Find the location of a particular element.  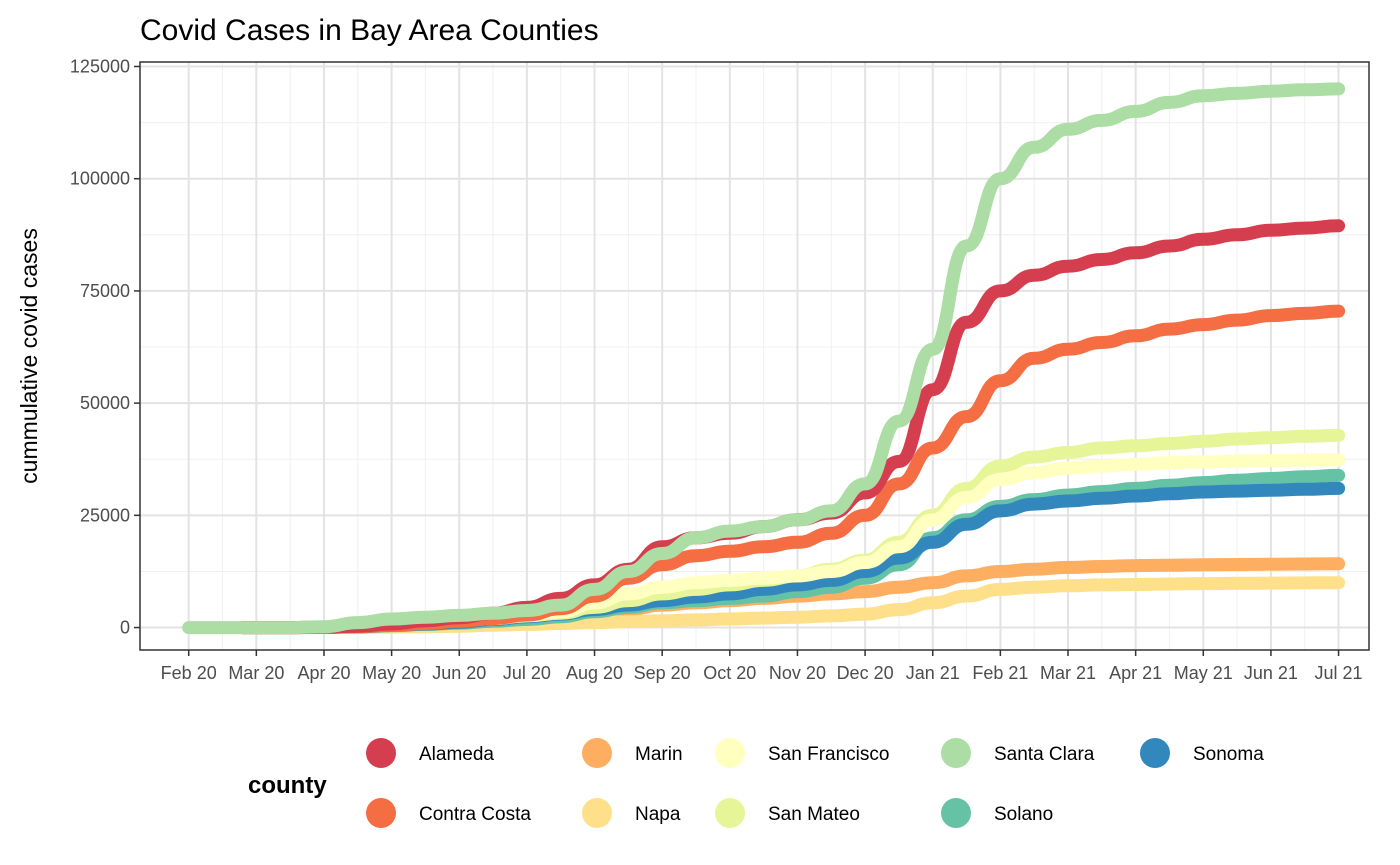

x-tick-label: Jul 20 is located at coordinates (527, 673).